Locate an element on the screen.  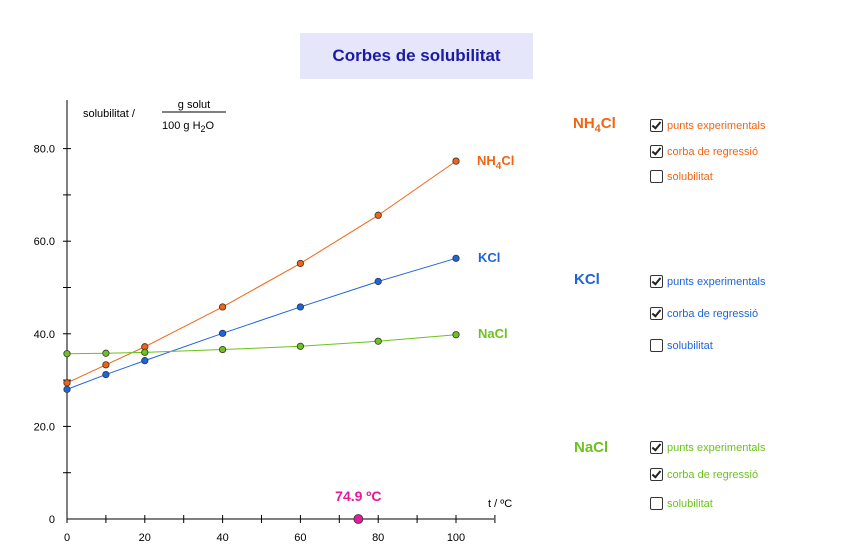
y-tick-label: 40.0 is located at coordinates (44, 335).